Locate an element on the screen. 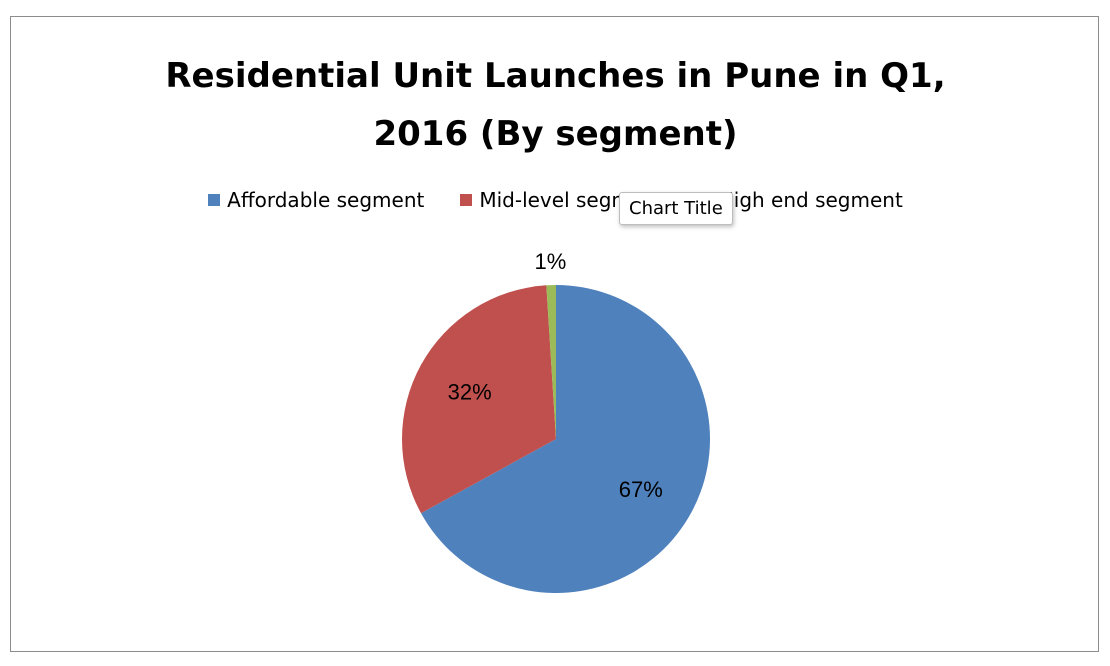  pie-slice-high-end is located at coordinates (551, 362).